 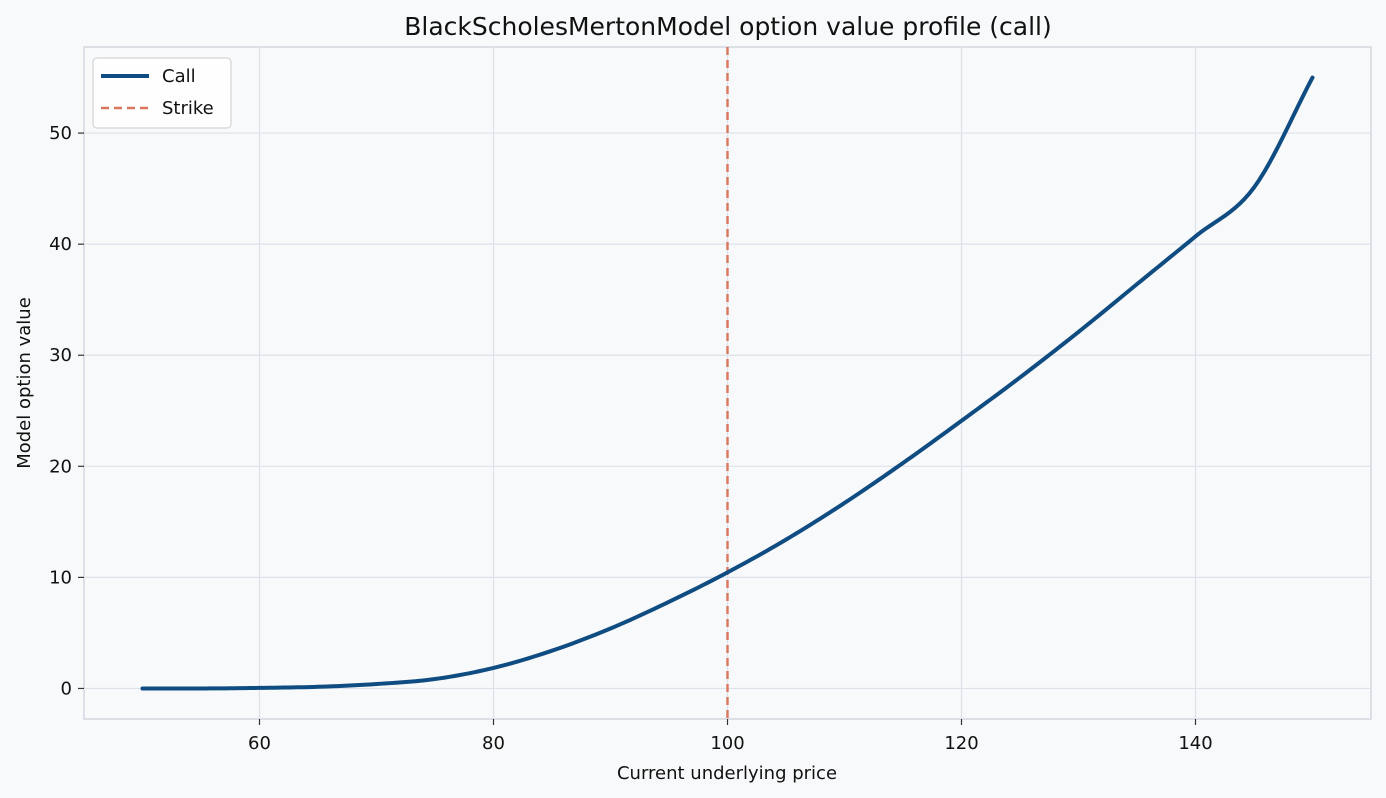 I want to click on x-tick-label: 140, so click(x=1195, y=743).